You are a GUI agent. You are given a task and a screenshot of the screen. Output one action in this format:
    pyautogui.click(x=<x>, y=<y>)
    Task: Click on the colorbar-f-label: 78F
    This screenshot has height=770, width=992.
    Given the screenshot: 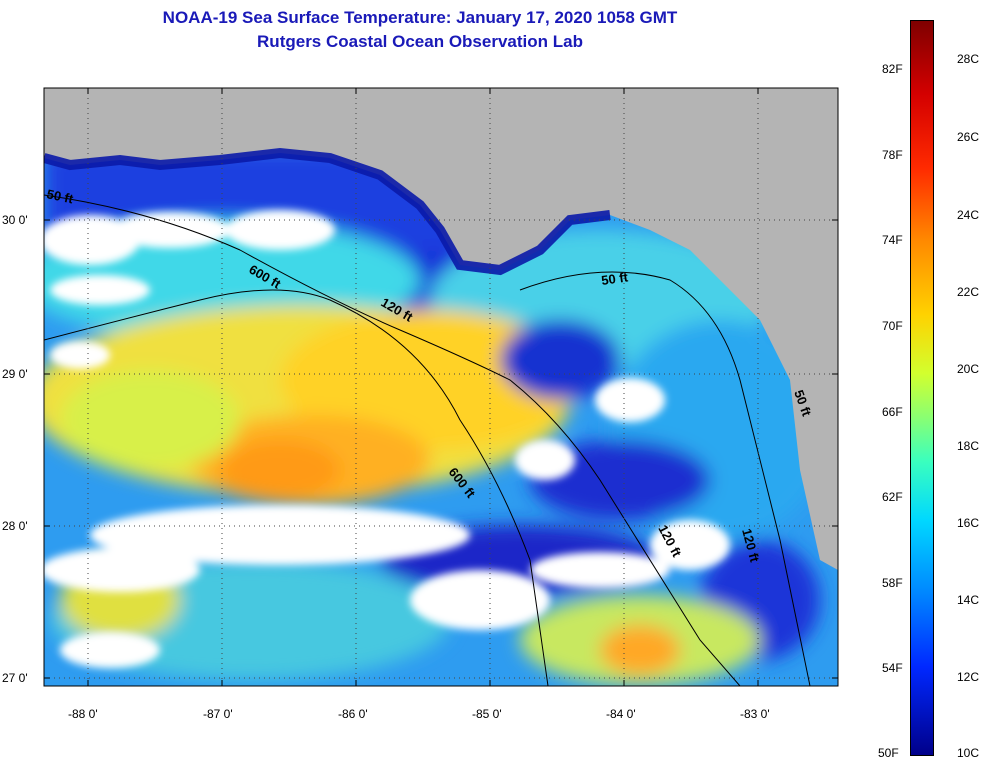 What is the action you would take?
    pyautogui.click(x=892, y=155)
    